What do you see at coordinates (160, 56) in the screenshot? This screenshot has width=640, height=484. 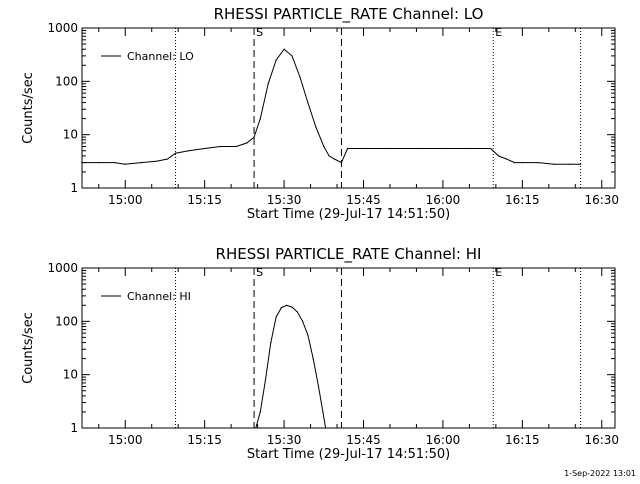 I see `panel-1-legend-label: Channel: LO` at bounding box center [160, 56].